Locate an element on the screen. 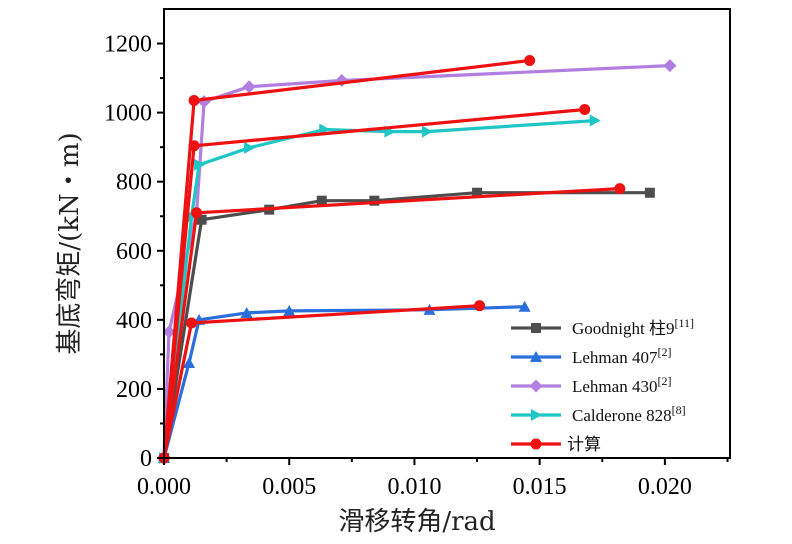 The image size is (792, 544). y-tick-label: 800 is located at coordinates (134, 183).